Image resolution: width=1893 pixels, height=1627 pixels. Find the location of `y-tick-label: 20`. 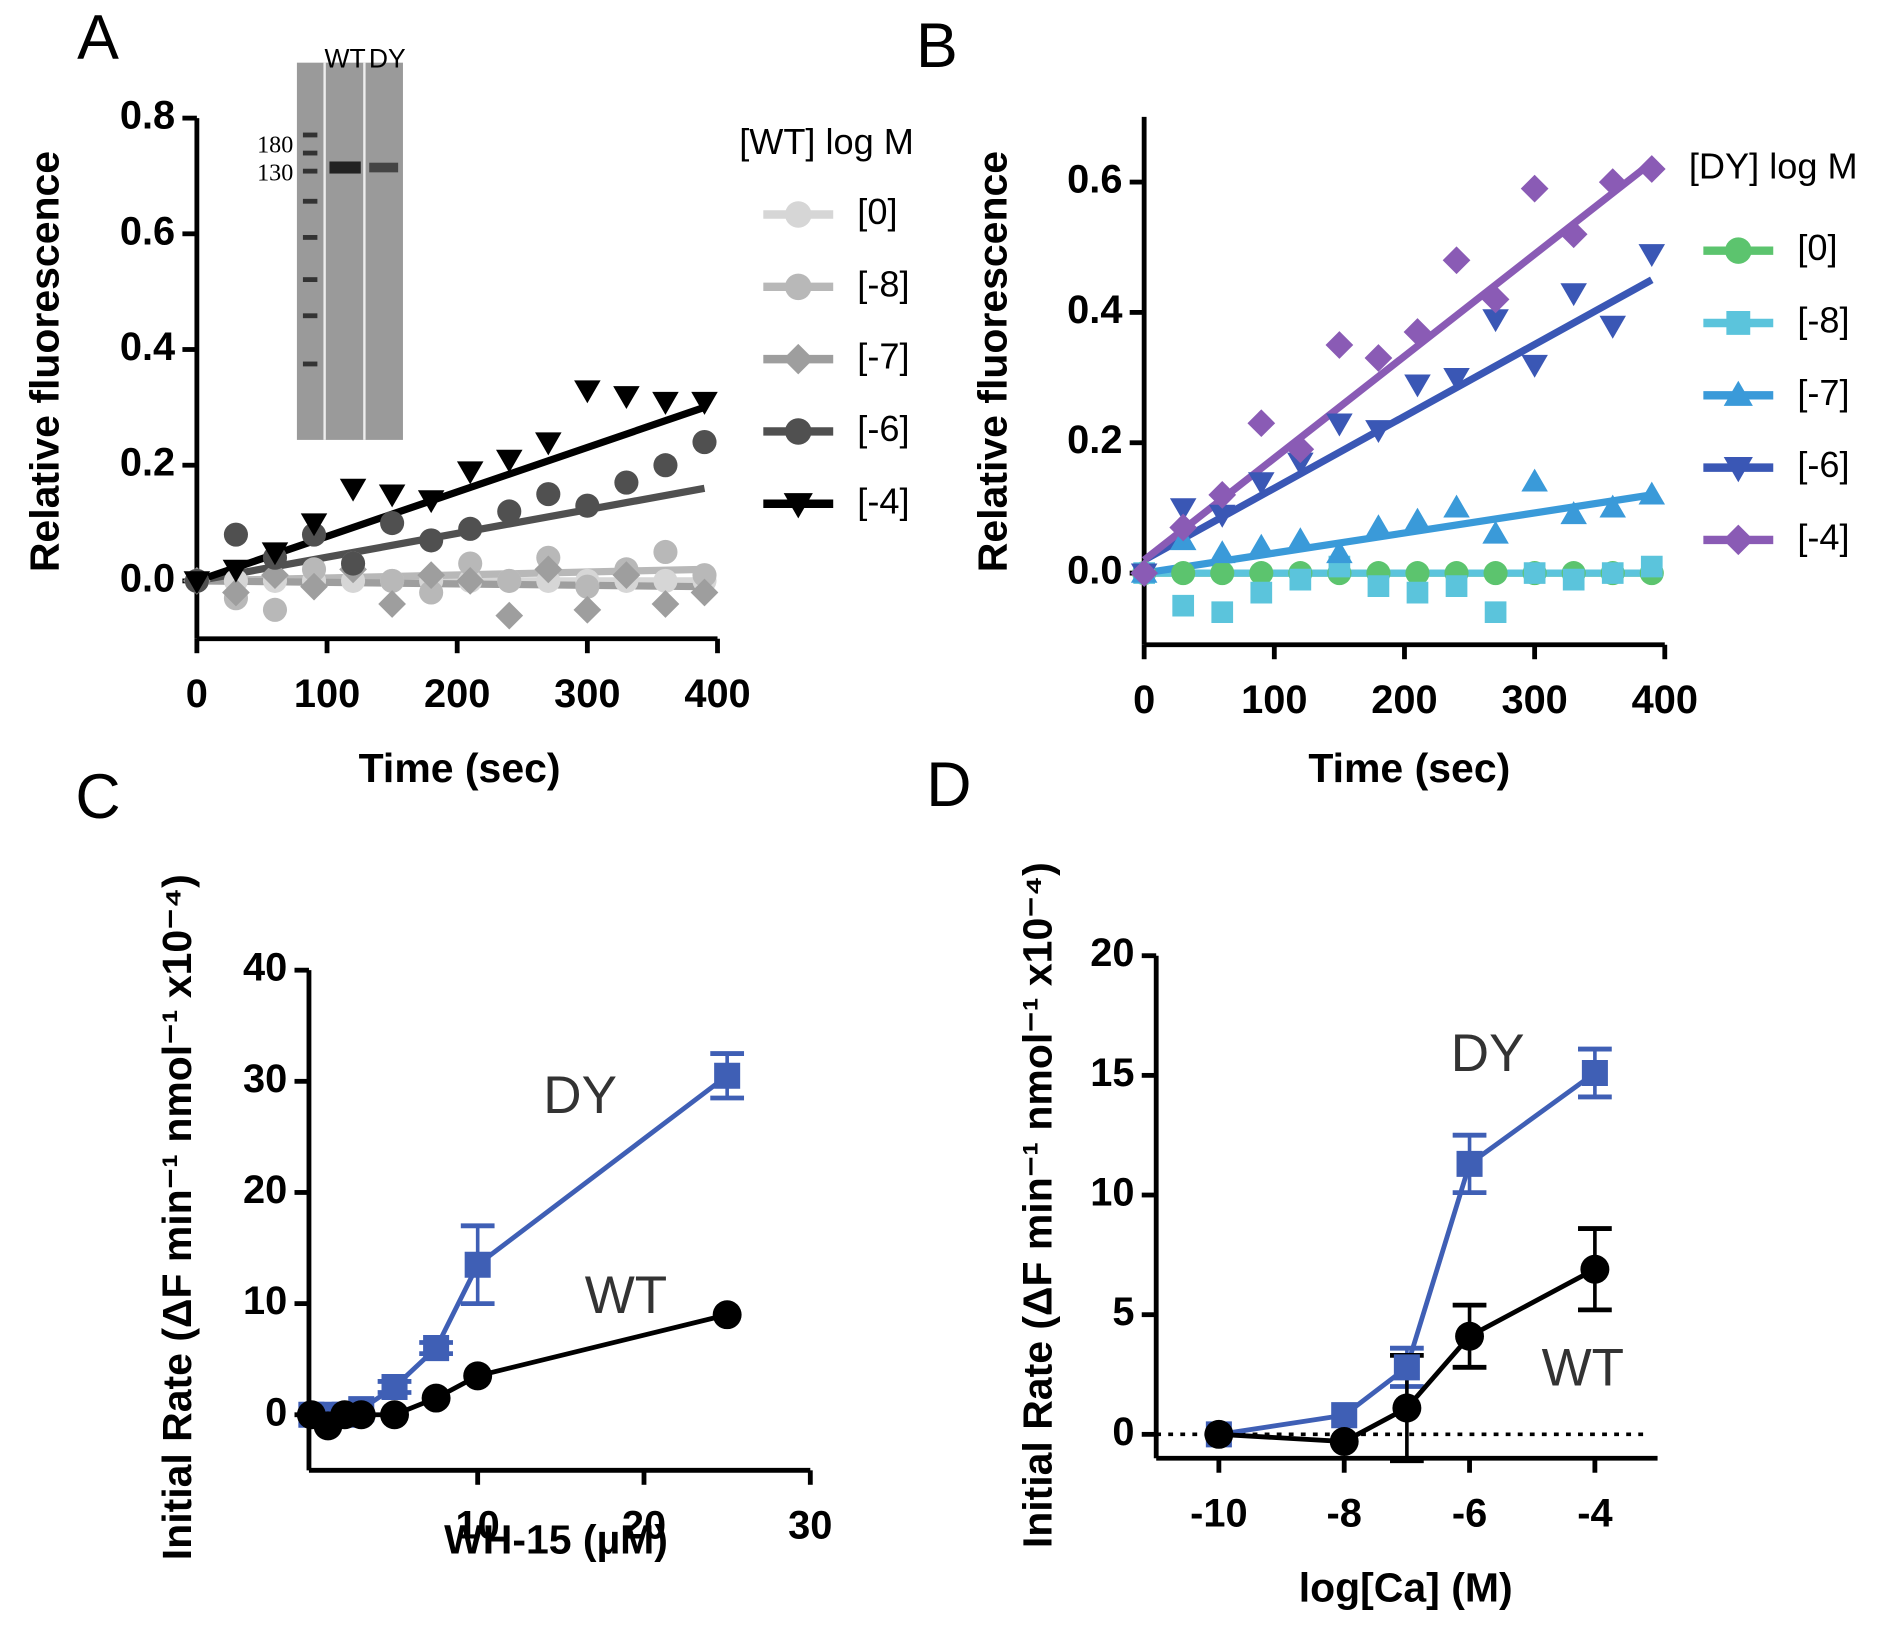

y-tick-label: 20 is located at coordinates (265, 1190).